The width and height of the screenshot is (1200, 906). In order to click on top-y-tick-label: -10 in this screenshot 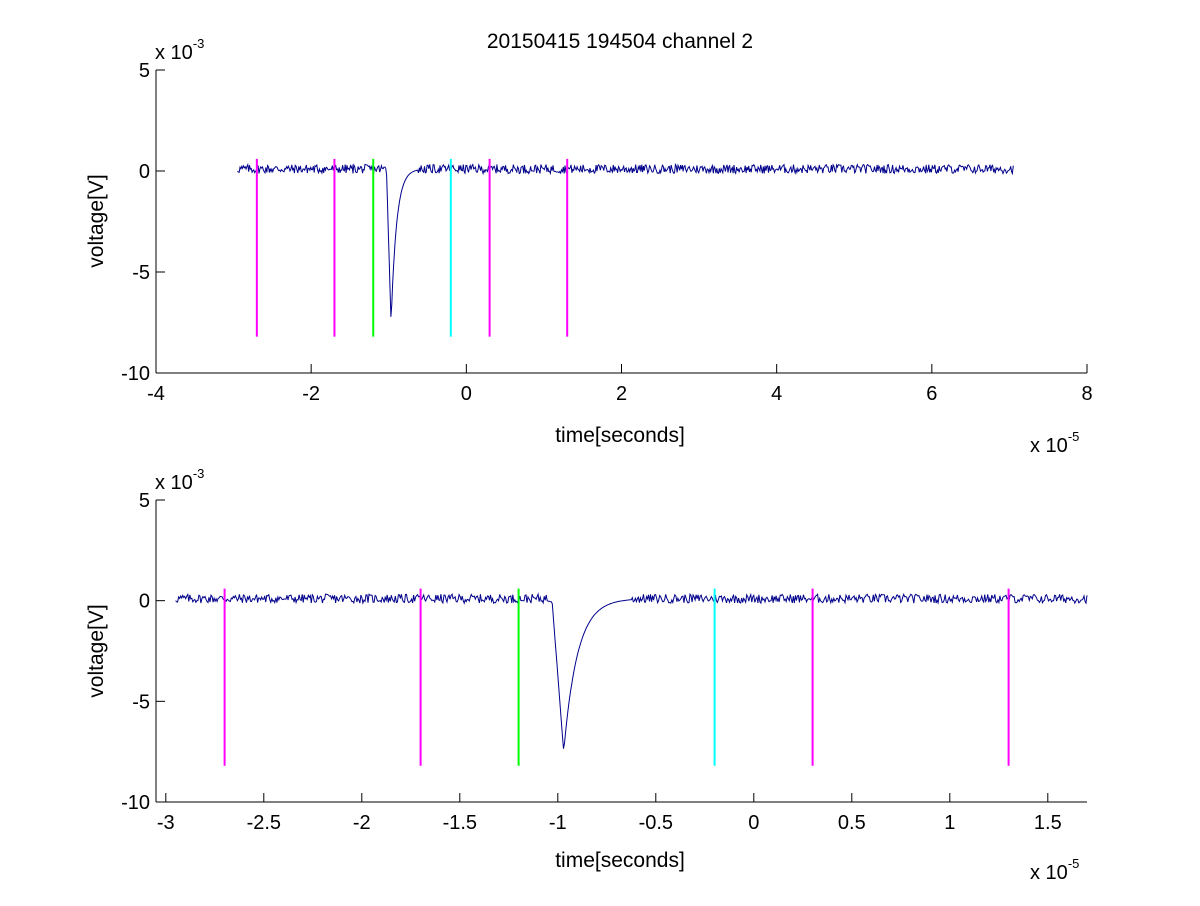, I will do `click(135, 374)`.